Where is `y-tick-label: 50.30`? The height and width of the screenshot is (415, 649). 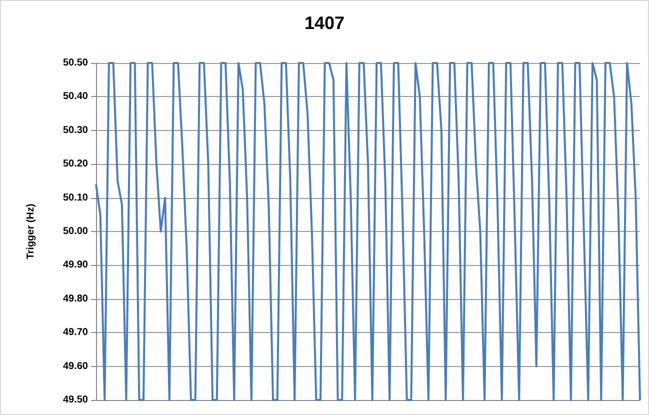 y-tick-label: 50.30 is located at coordinates (75, 130).